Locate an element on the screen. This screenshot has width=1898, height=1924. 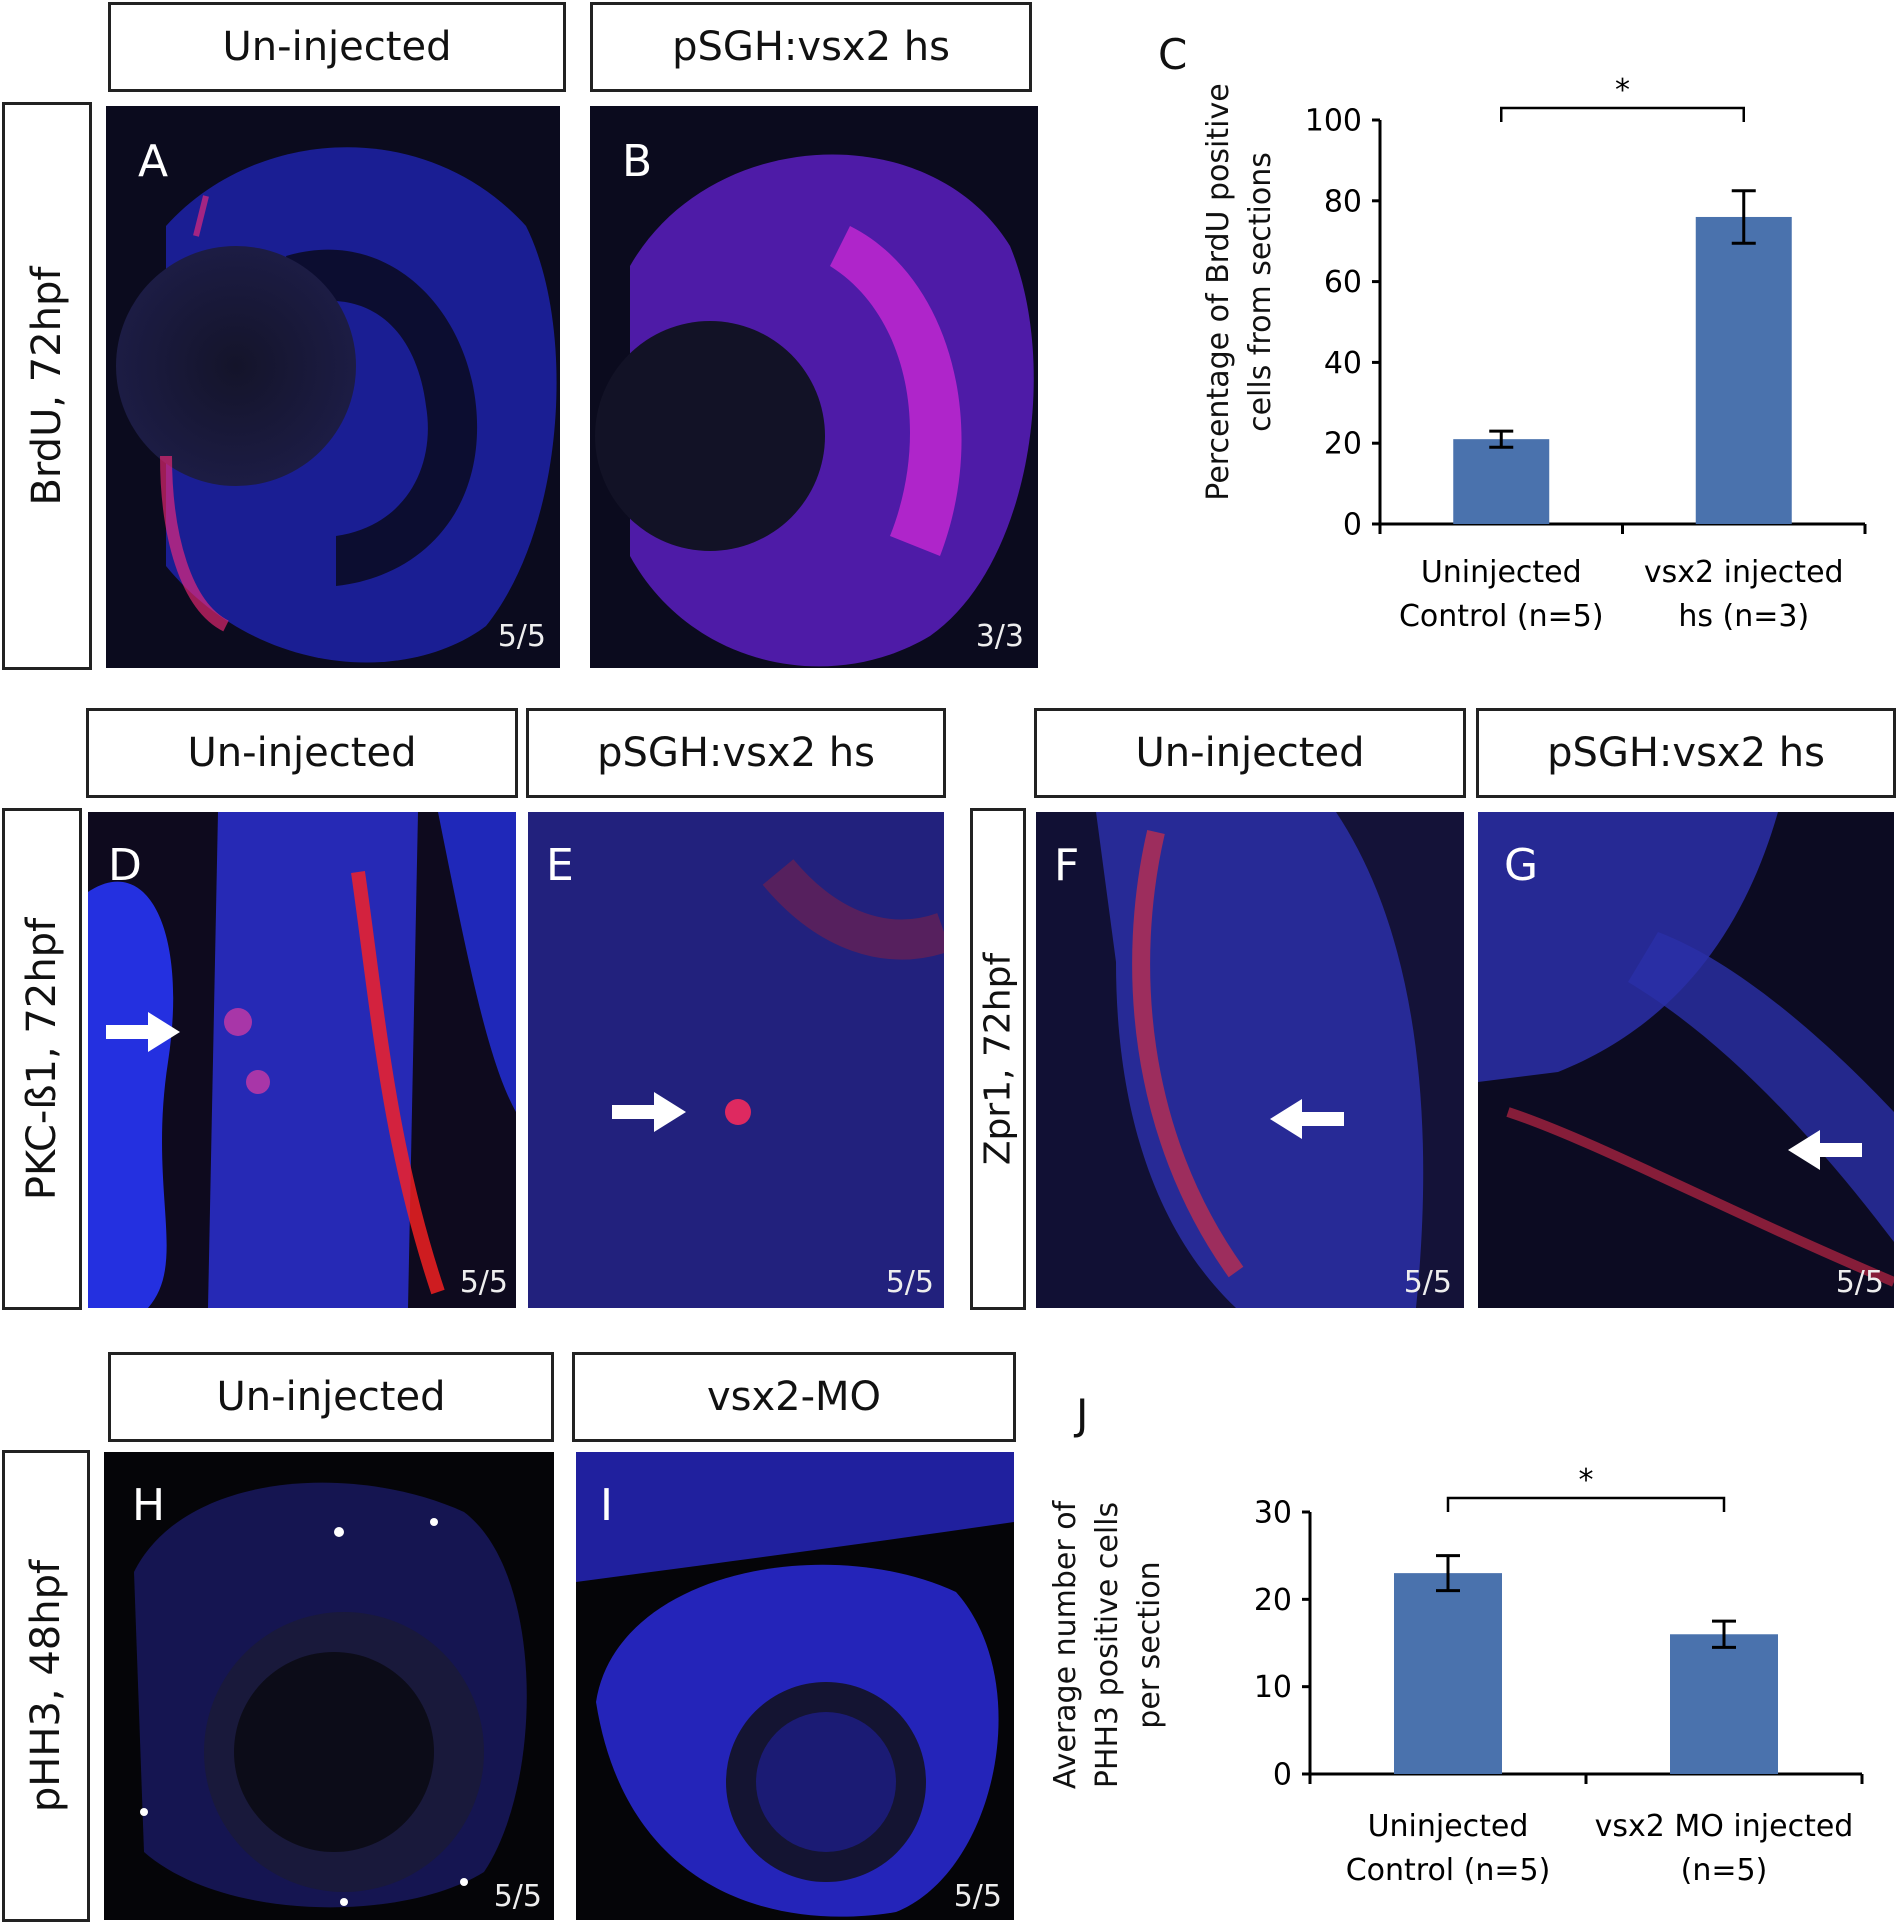
side-label-zpr1: Zpr1, 72hpf is located at coordinates (998, 1059).